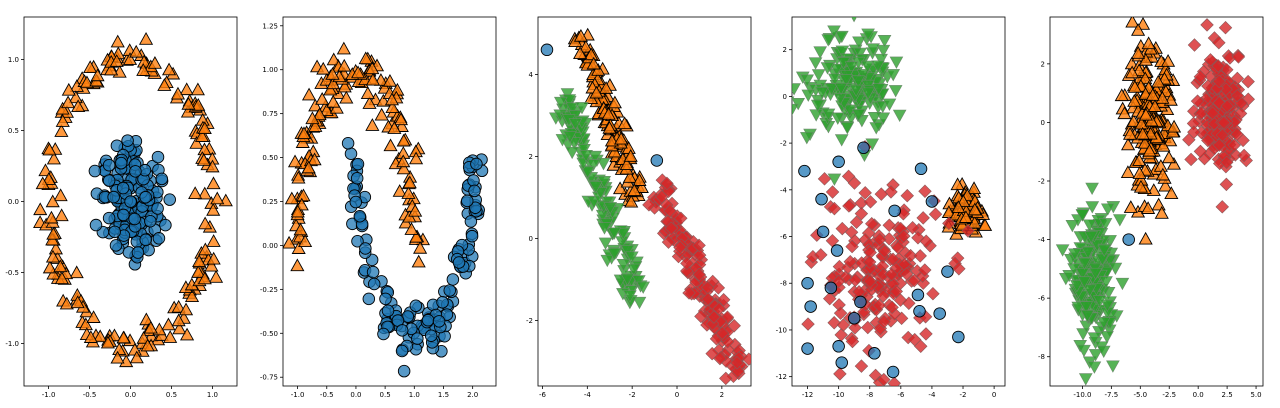 The image size is (1280, 408). What do you see at coordinates (1255, 395) in the screenshot?
I see `x-tick-label: 5.0` at bounding box center [1255, 395].